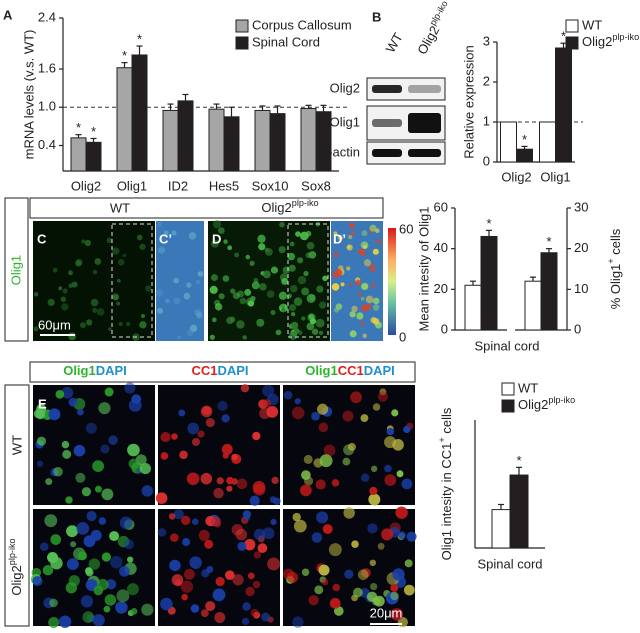  What do you see at coordinates (15, 270) in the screenshot?
I see `stain-label: Olig1` at bounding box center [15, 270].